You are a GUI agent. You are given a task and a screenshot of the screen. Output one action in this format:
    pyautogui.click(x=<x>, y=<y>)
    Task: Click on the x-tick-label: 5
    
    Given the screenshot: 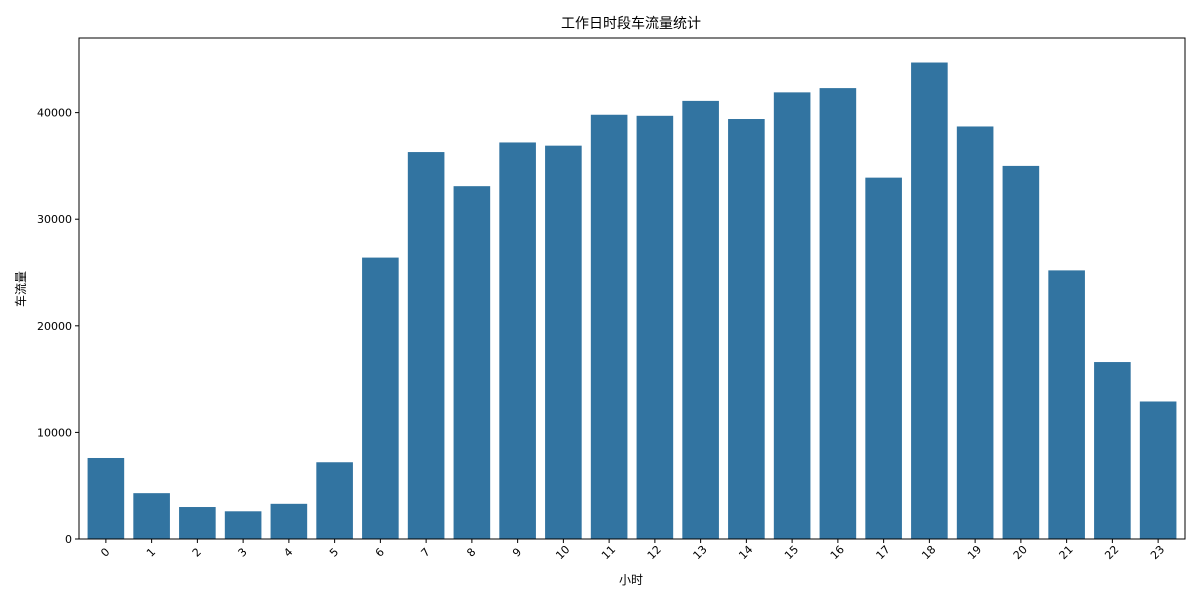 What is the action you would take?
    pyautogui.click(x=334, y=552)
    